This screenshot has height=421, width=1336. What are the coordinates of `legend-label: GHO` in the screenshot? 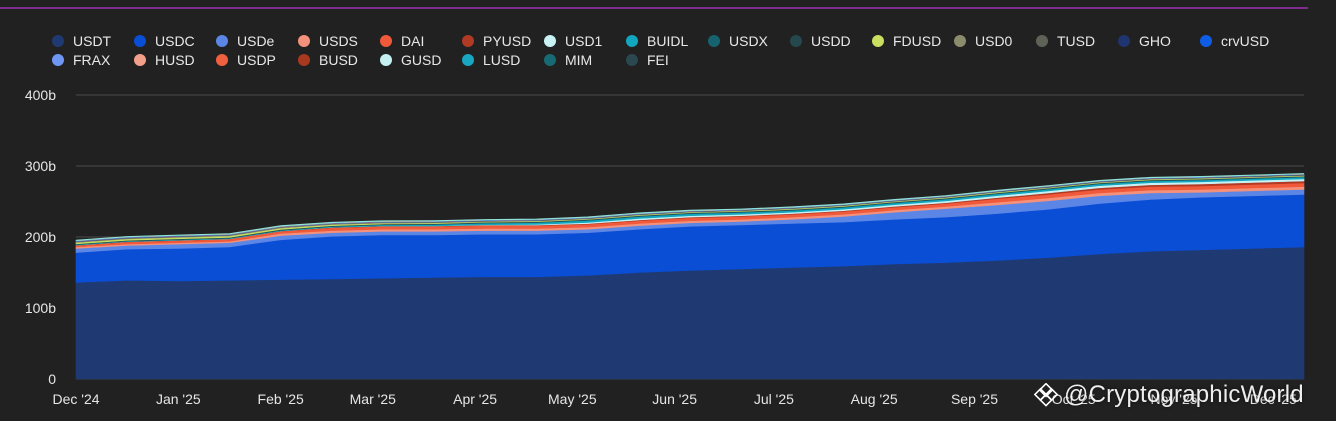 It's located at (1155, 40).